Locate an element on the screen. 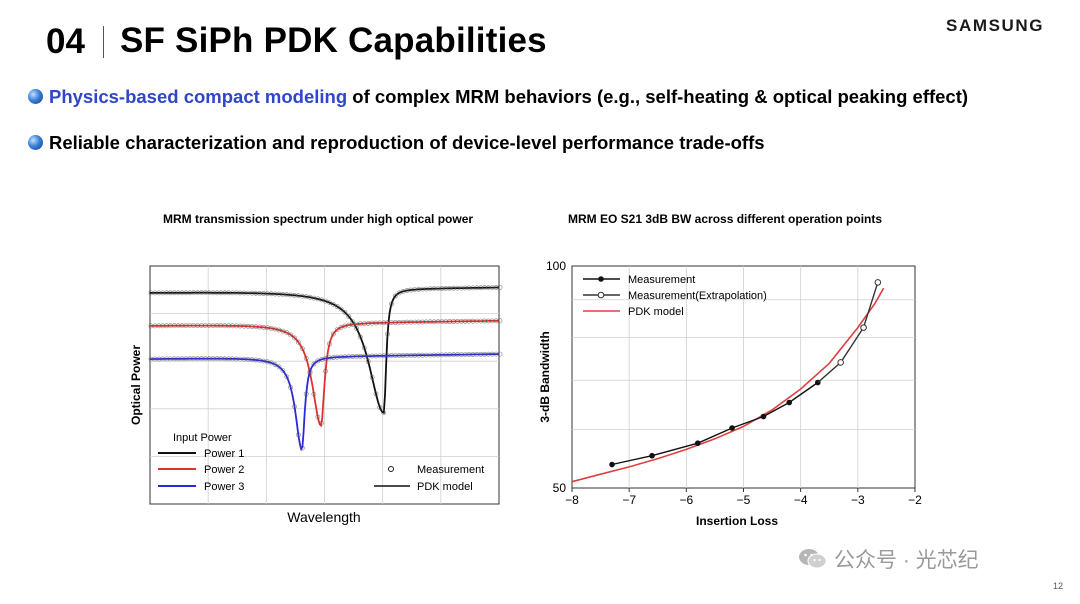  legend-power2-label: Power 2 is located at coordinates (224, 470).